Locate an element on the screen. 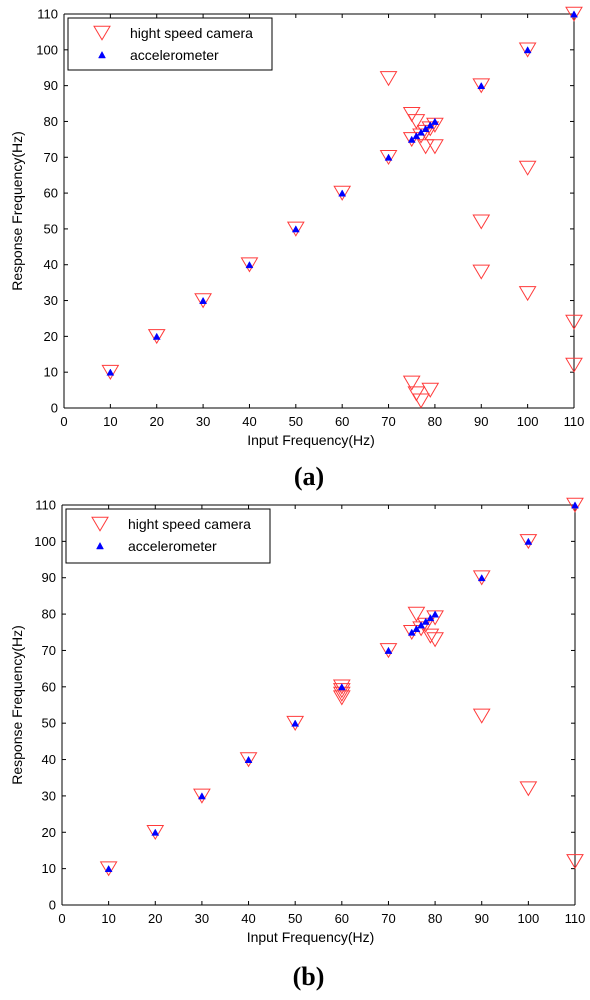  legend-camera-marker is located at coordinates (100, 524).